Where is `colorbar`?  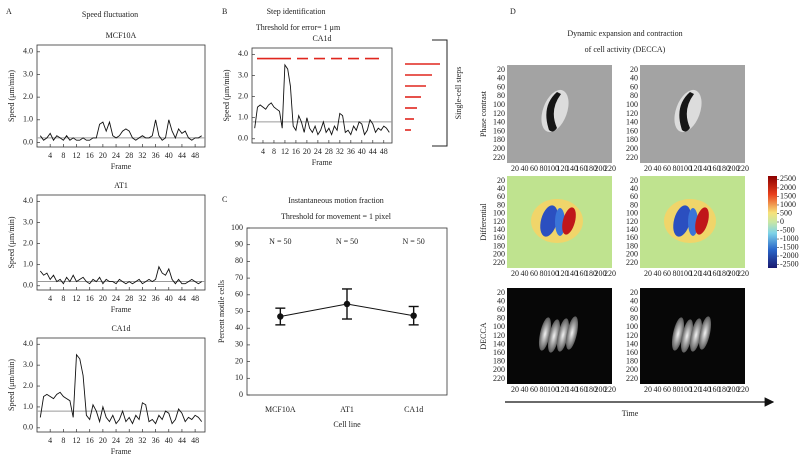
colorbar is located at coordinates (772, 222).